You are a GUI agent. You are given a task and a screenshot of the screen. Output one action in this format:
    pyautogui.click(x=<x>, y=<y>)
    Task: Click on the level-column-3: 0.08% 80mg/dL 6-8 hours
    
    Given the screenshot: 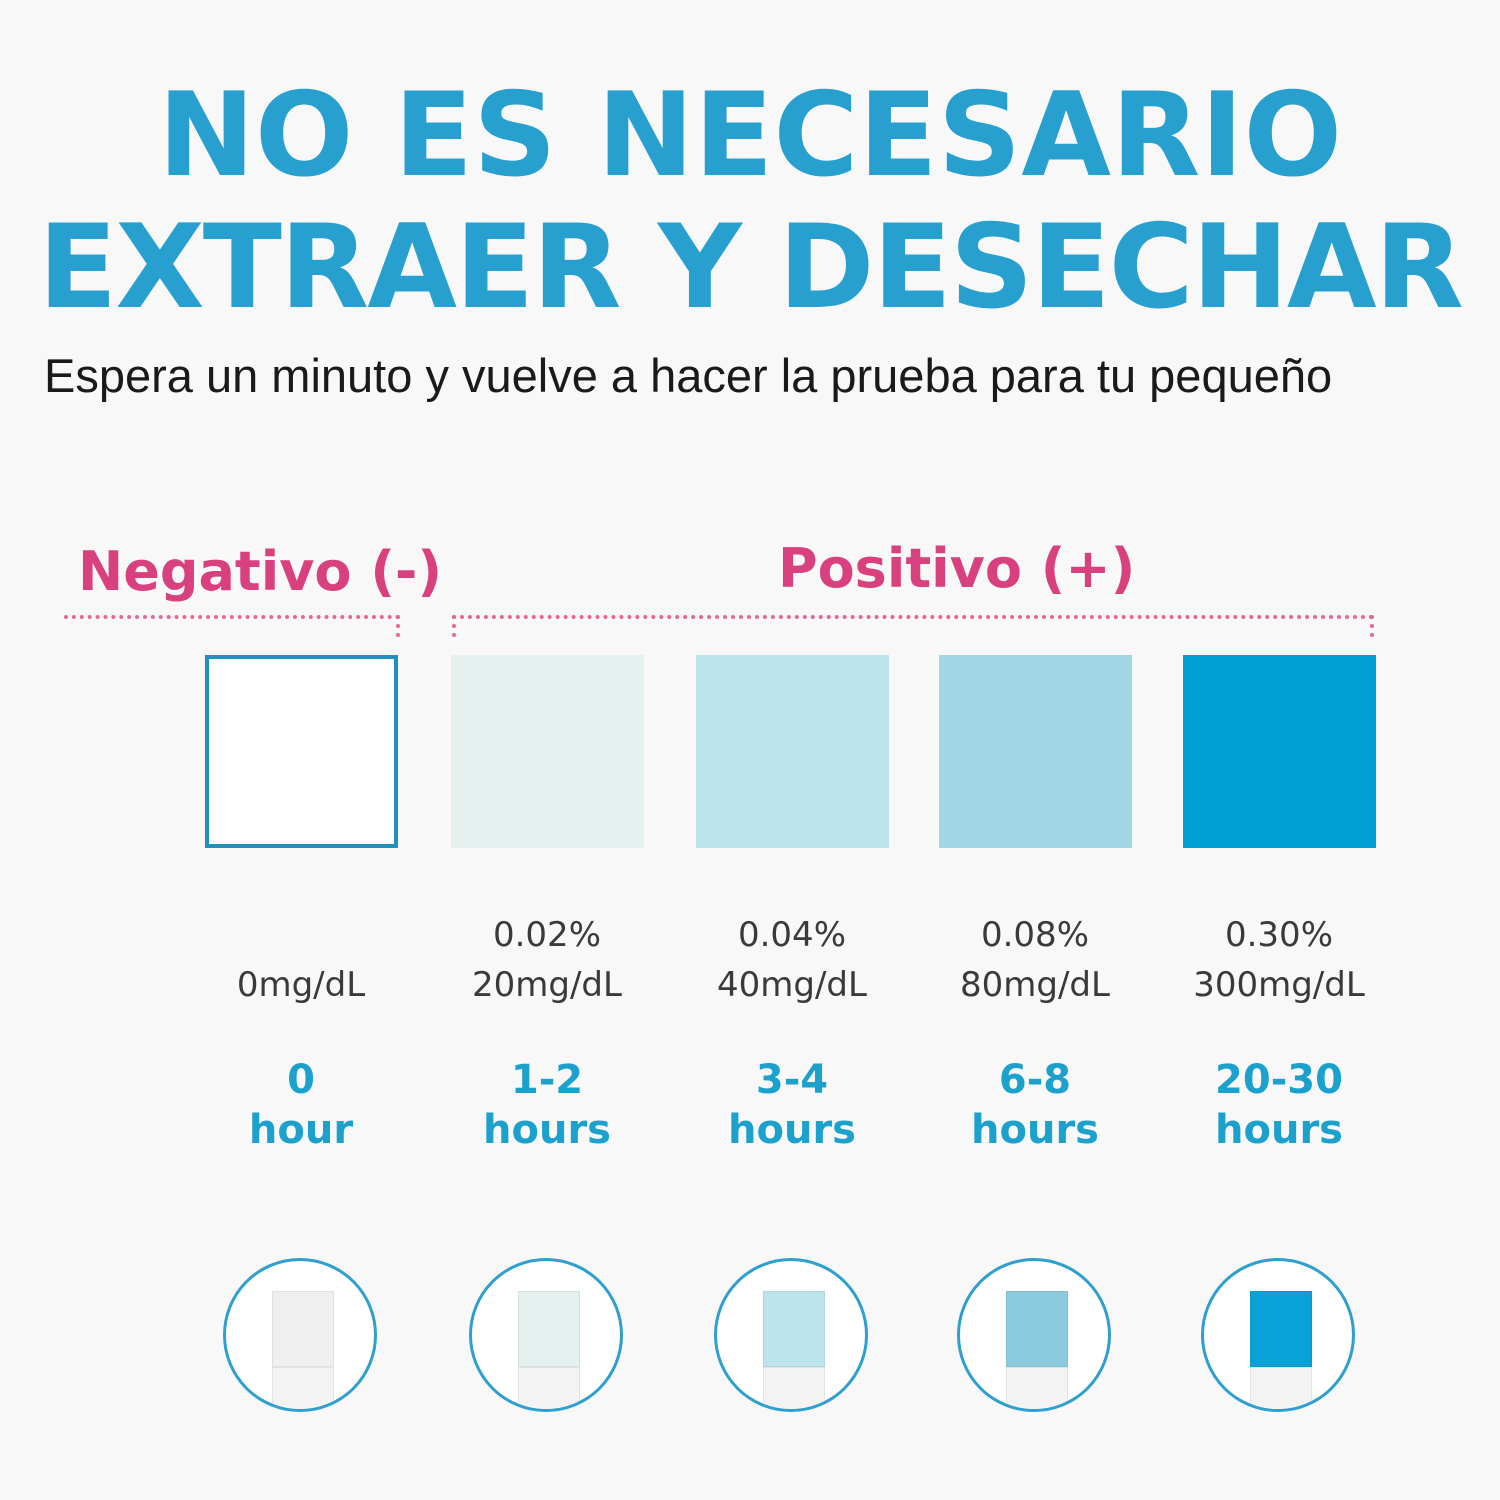 What is the action you would take?
    pyautogui.click(x=1035, y=750)
    